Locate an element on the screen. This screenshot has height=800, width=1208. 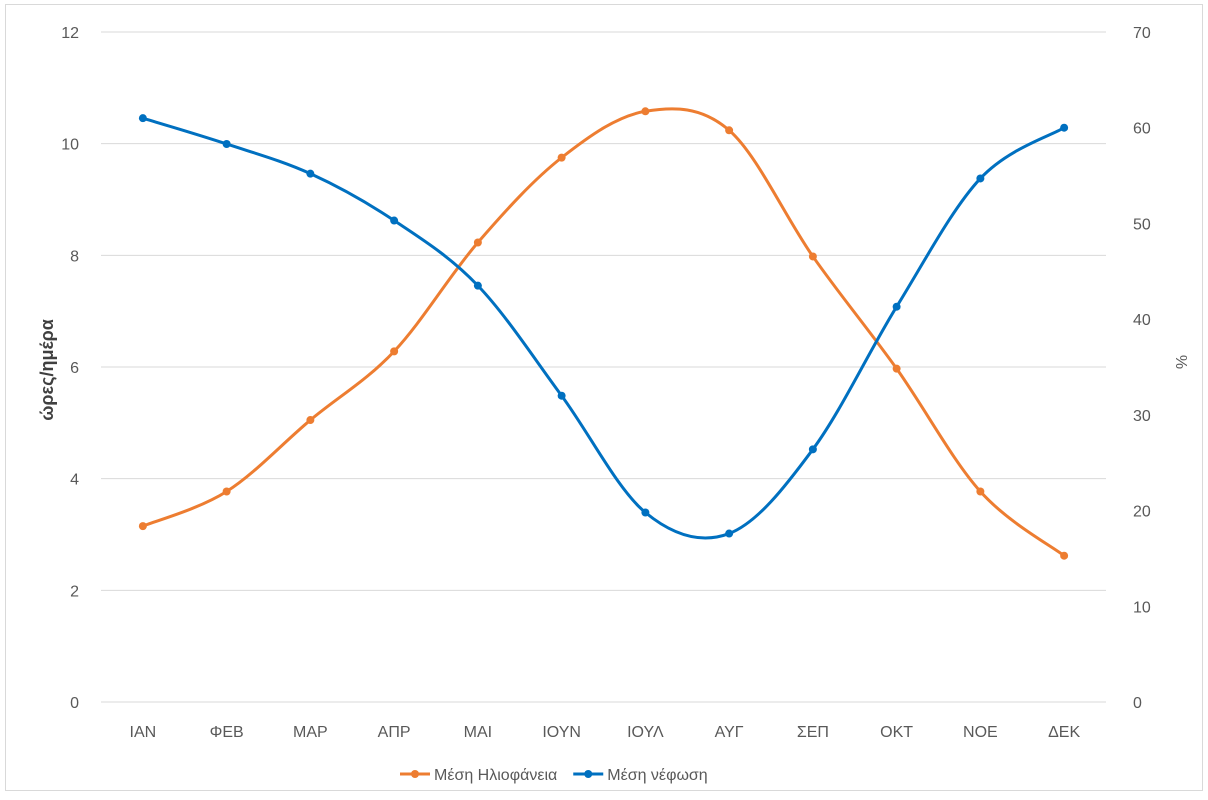
y2-tick-label: 40 is located at coordinates (1142, 320).